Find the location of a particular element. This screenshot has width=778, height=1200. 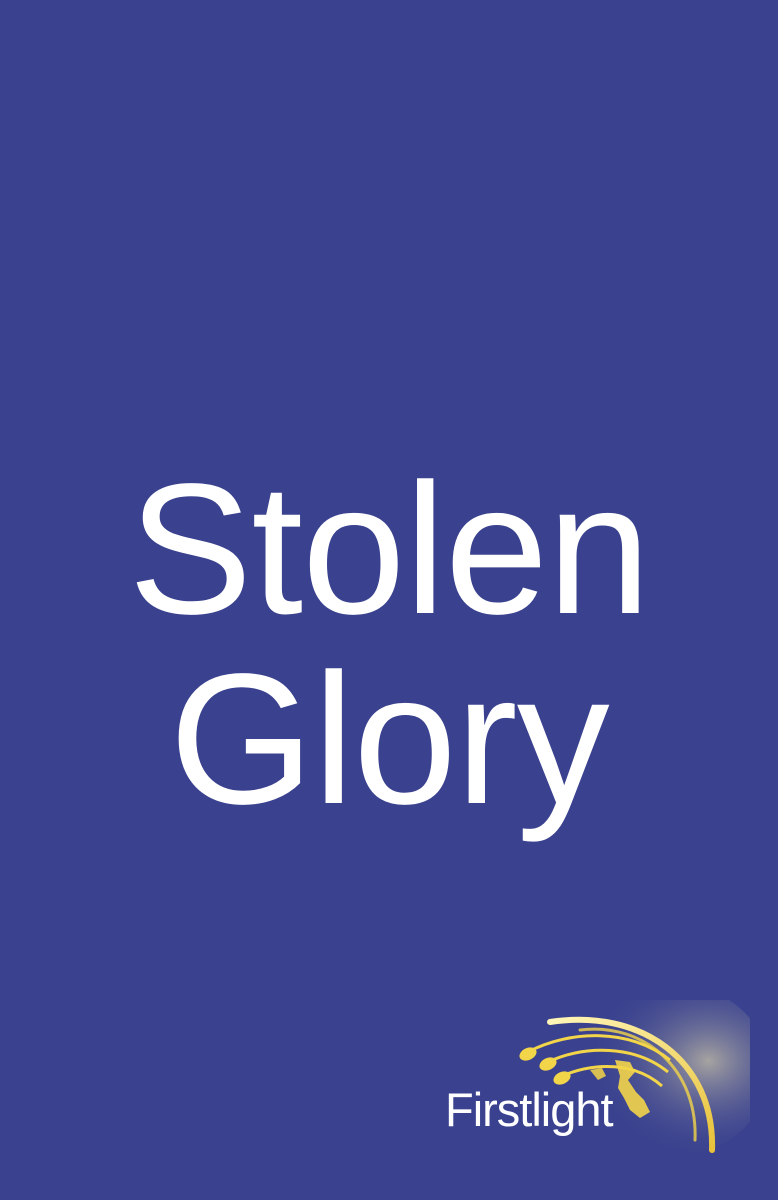

publisher-name: Firstlight is located at coordinates (529, 1109).